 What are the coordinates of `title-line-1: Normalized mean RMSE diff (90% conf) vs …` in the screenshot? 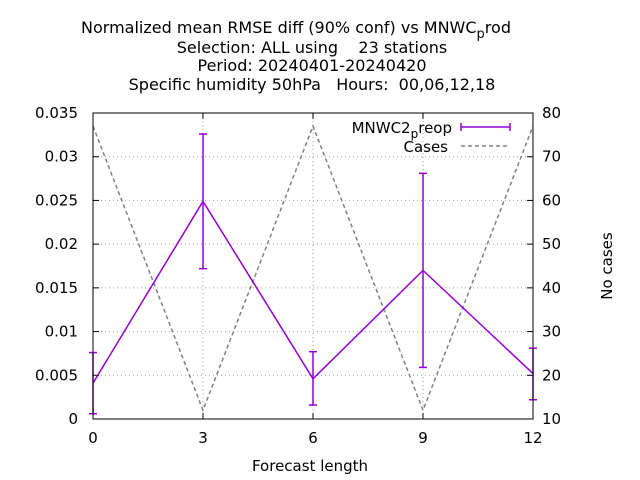 It's located at (296, 30).